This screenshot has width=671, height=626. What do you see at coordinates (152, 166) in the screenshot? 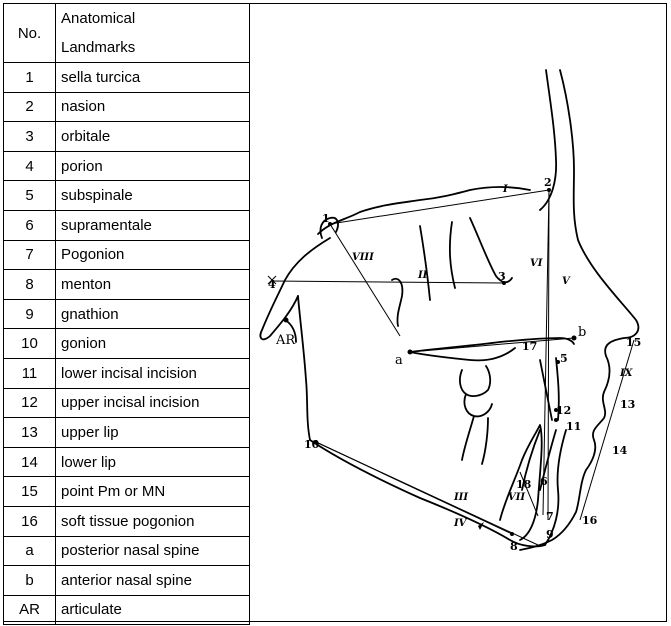
I see `landmark-name: porion` at bounding box center [152, 166].